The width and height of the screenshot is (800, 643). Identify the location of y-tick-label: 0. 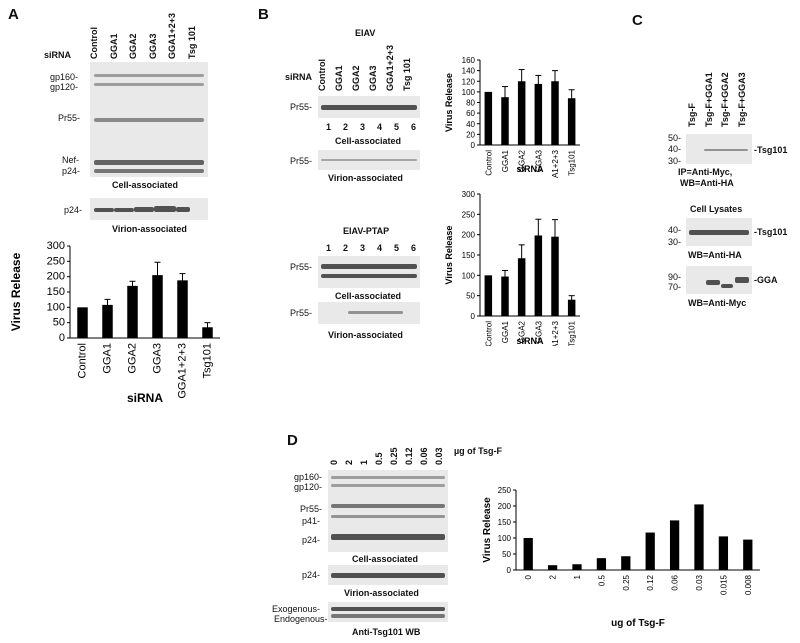
(62, 338).